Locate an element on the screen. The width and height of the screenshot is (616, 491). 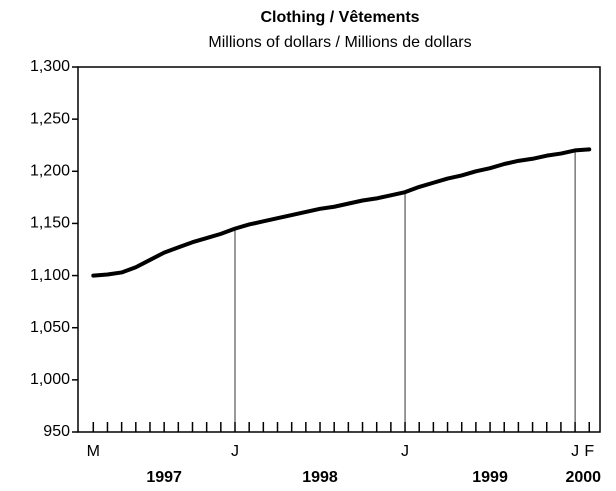
year-label: 1997 is located at coordinates (164, 477).